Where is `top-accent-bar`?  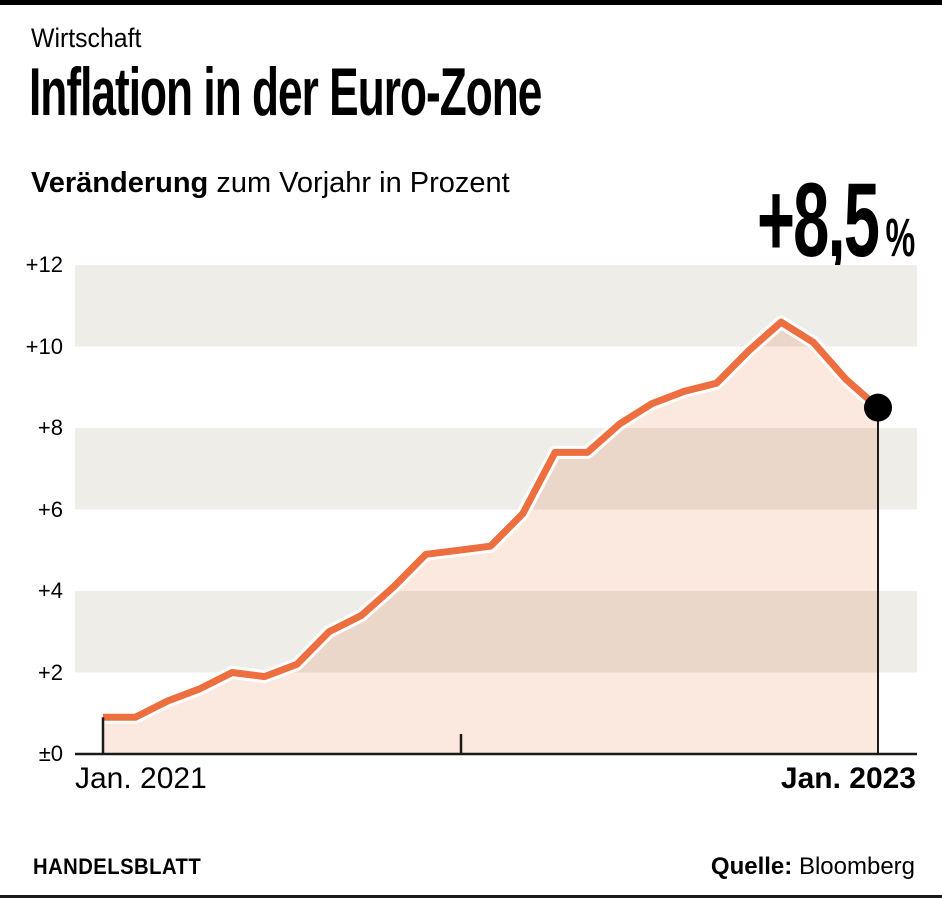
top-accent-bar is located at coordinates (471, 2).